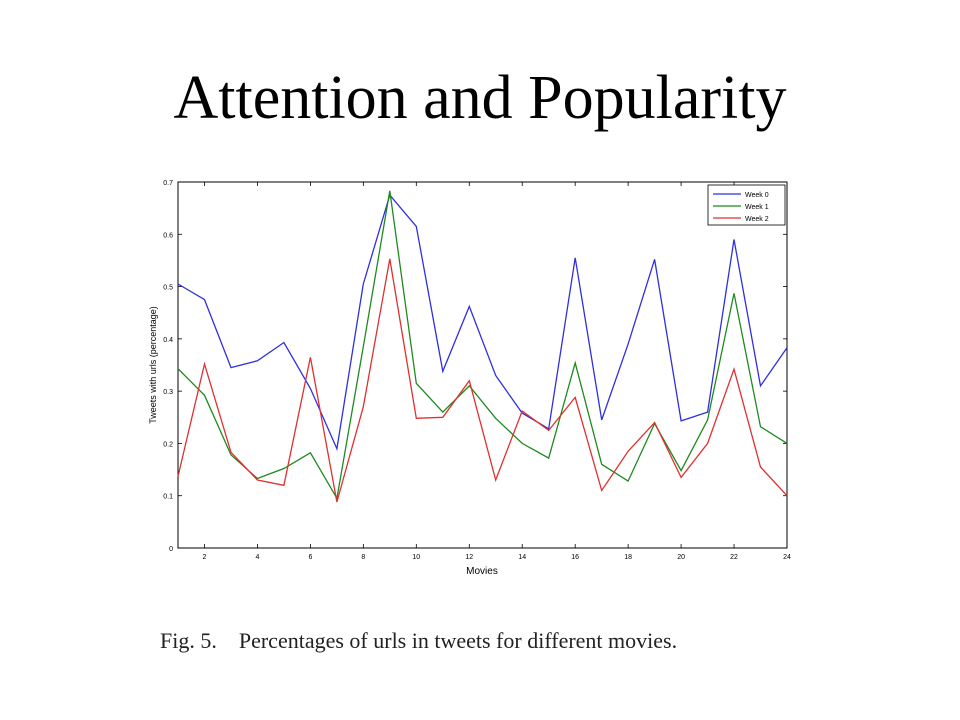  I want to click on y-tick-label: 0.6, so click(168, 235).